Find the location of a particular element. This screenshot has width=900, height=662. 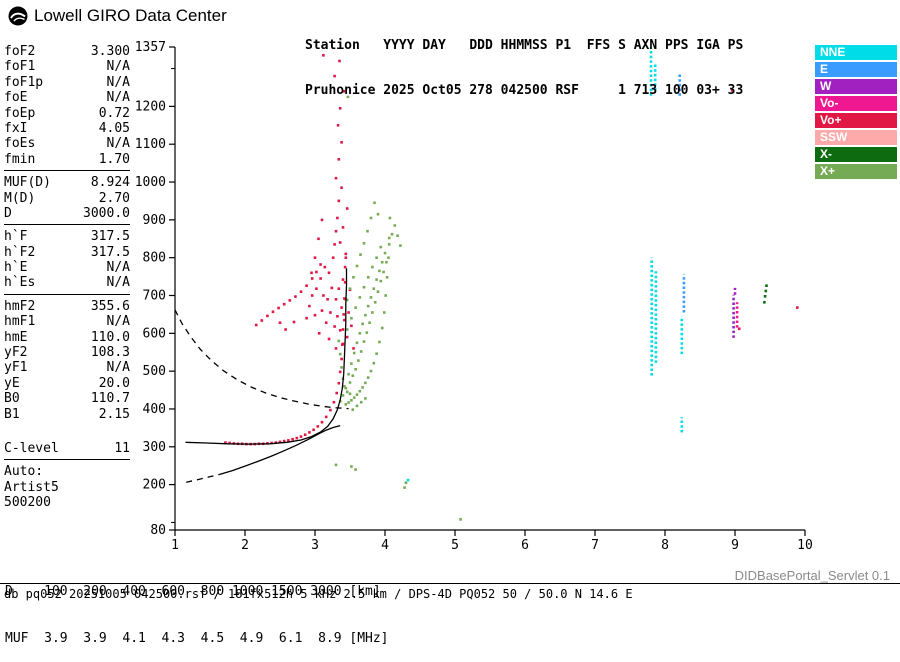

series-o-second-hop is located at coordinates (288, 295).